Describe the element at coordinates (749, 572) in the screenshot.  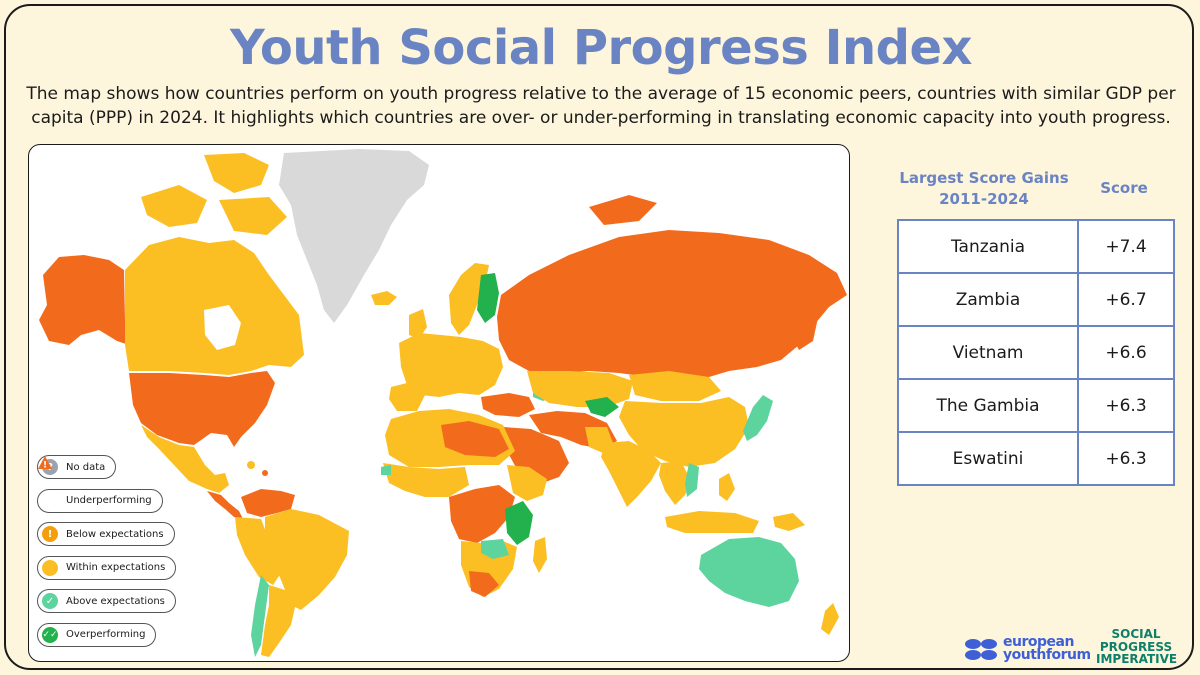
I see `australia` at that location.